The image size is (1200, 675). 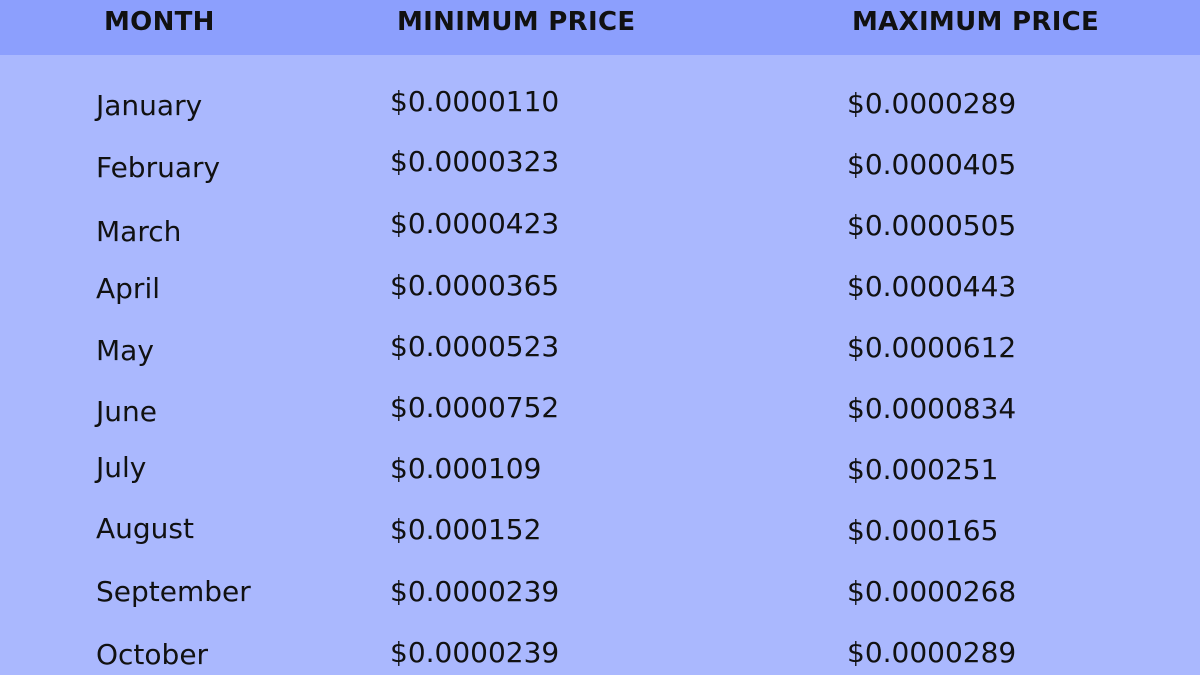 I want to click on month-cell: February, so click(x=158, y=167).